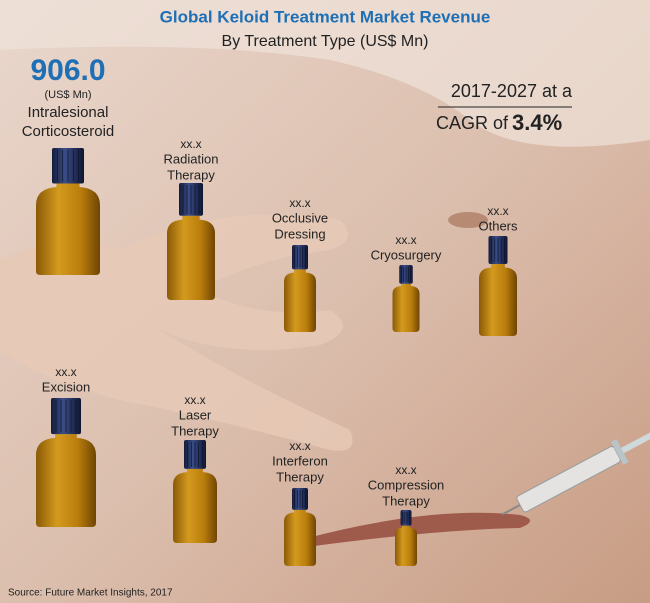  What do you see at coordinates (325, 41) in the screenshot?
I see `subtitle: By Treatment Type (US$ Mn)` at bounding box center [325, 41].